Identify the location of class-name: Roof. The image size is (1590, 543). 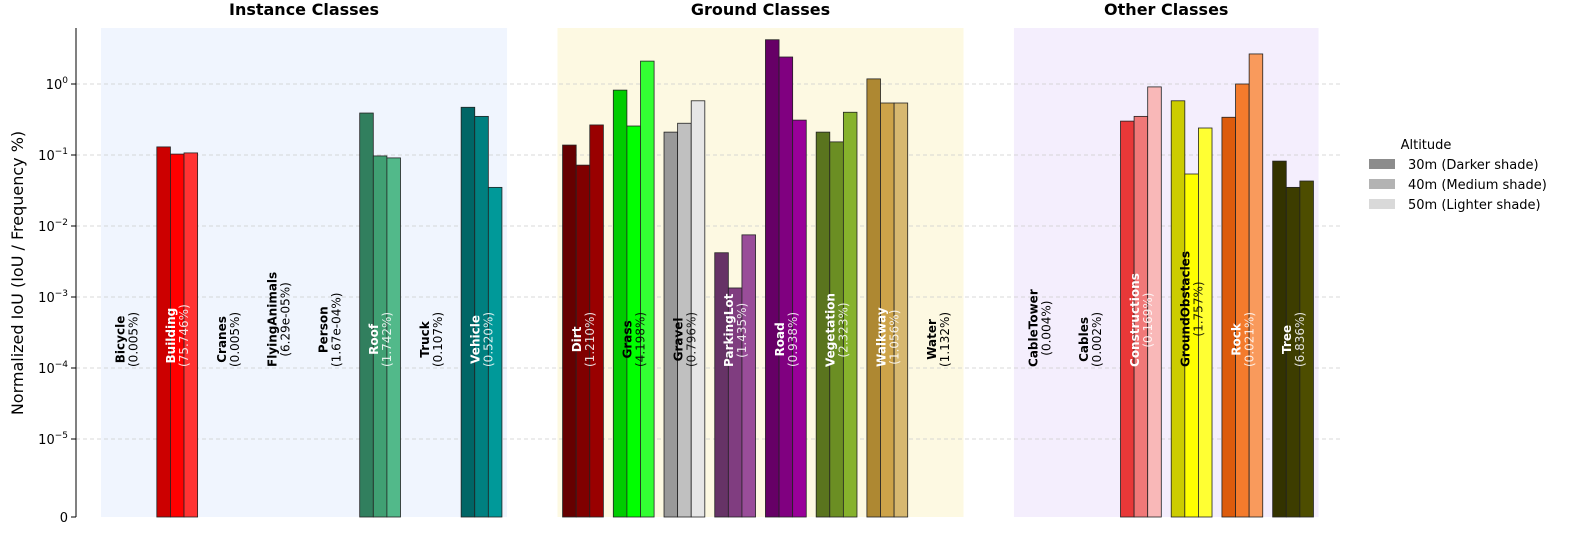
(374, 339).